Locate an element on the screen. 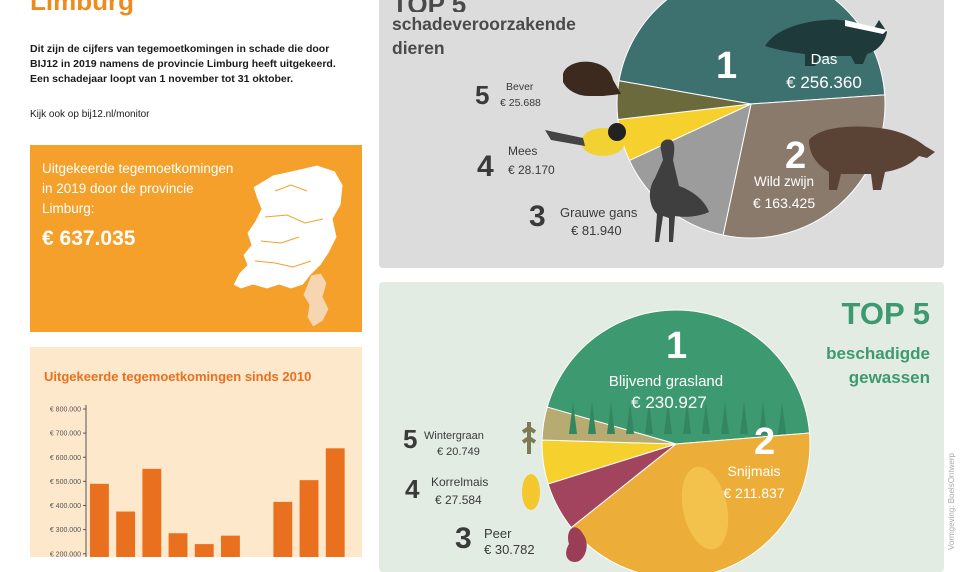 The height and width of the screenshot is (572, 978). crop-rank-4: 4 is located at coordinates (412, 489).